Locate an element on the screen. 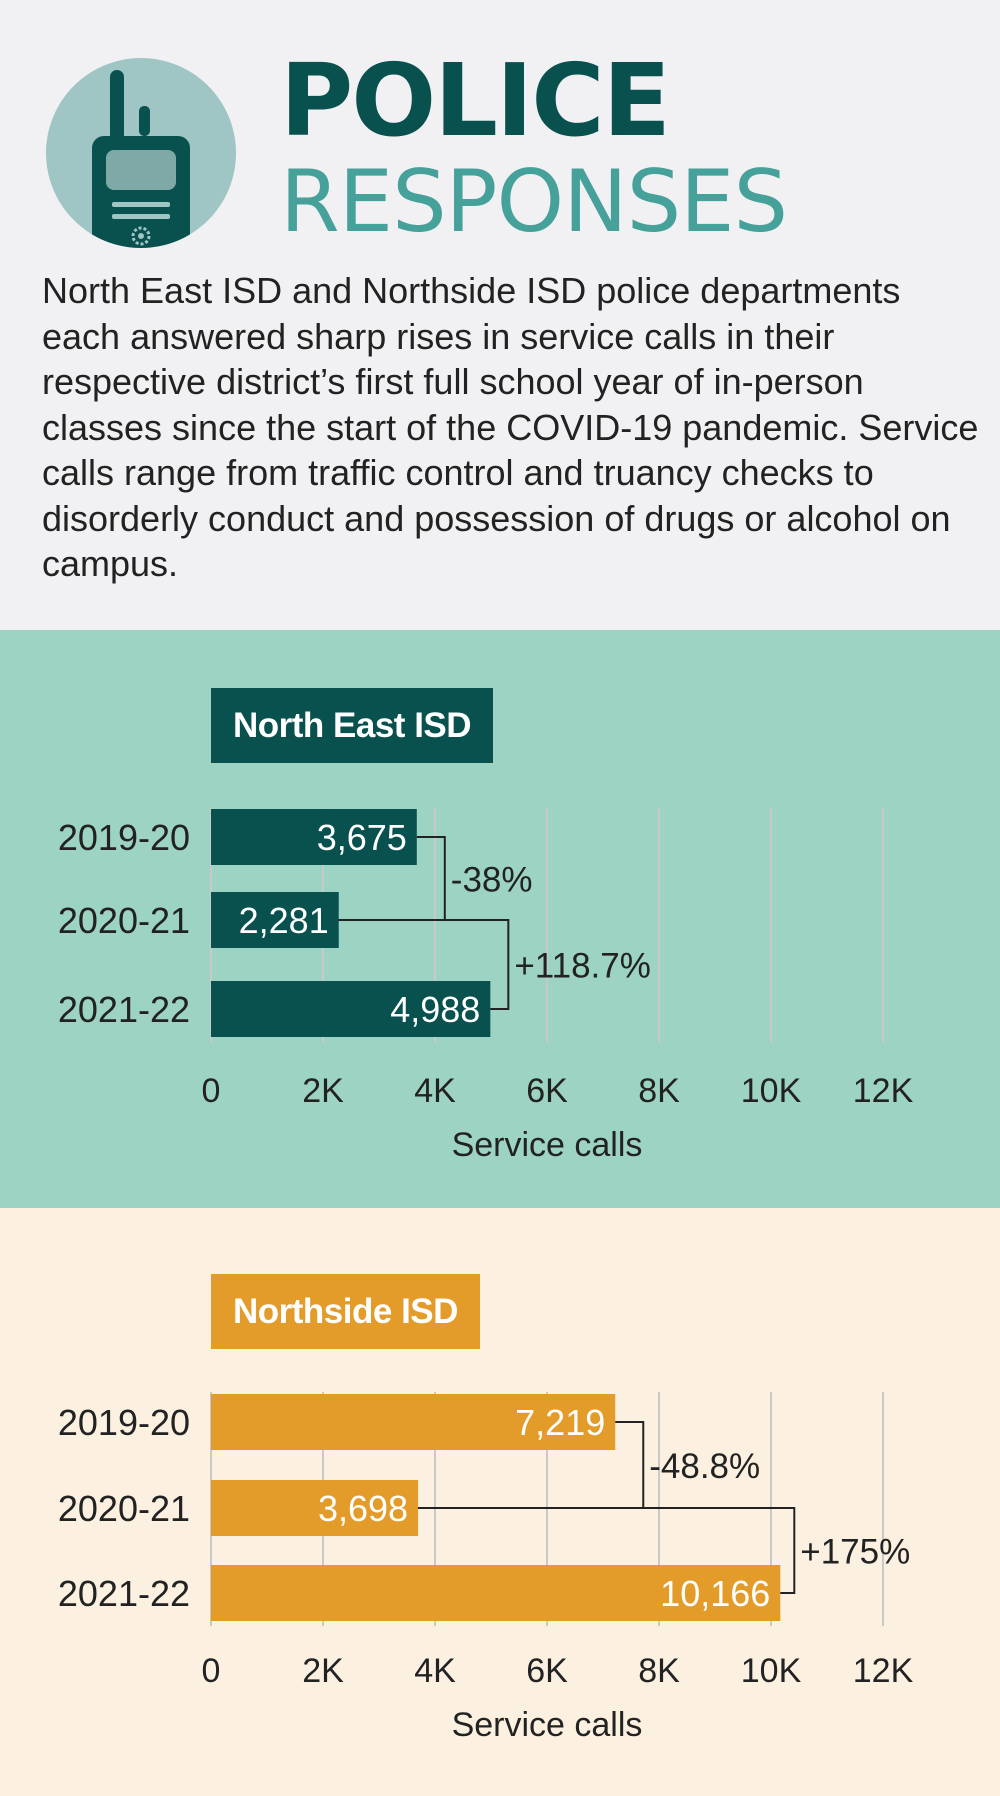 This screenshot has width=1000, height=1796. title-line-1: POLICE is located at coordinates (475, 100).